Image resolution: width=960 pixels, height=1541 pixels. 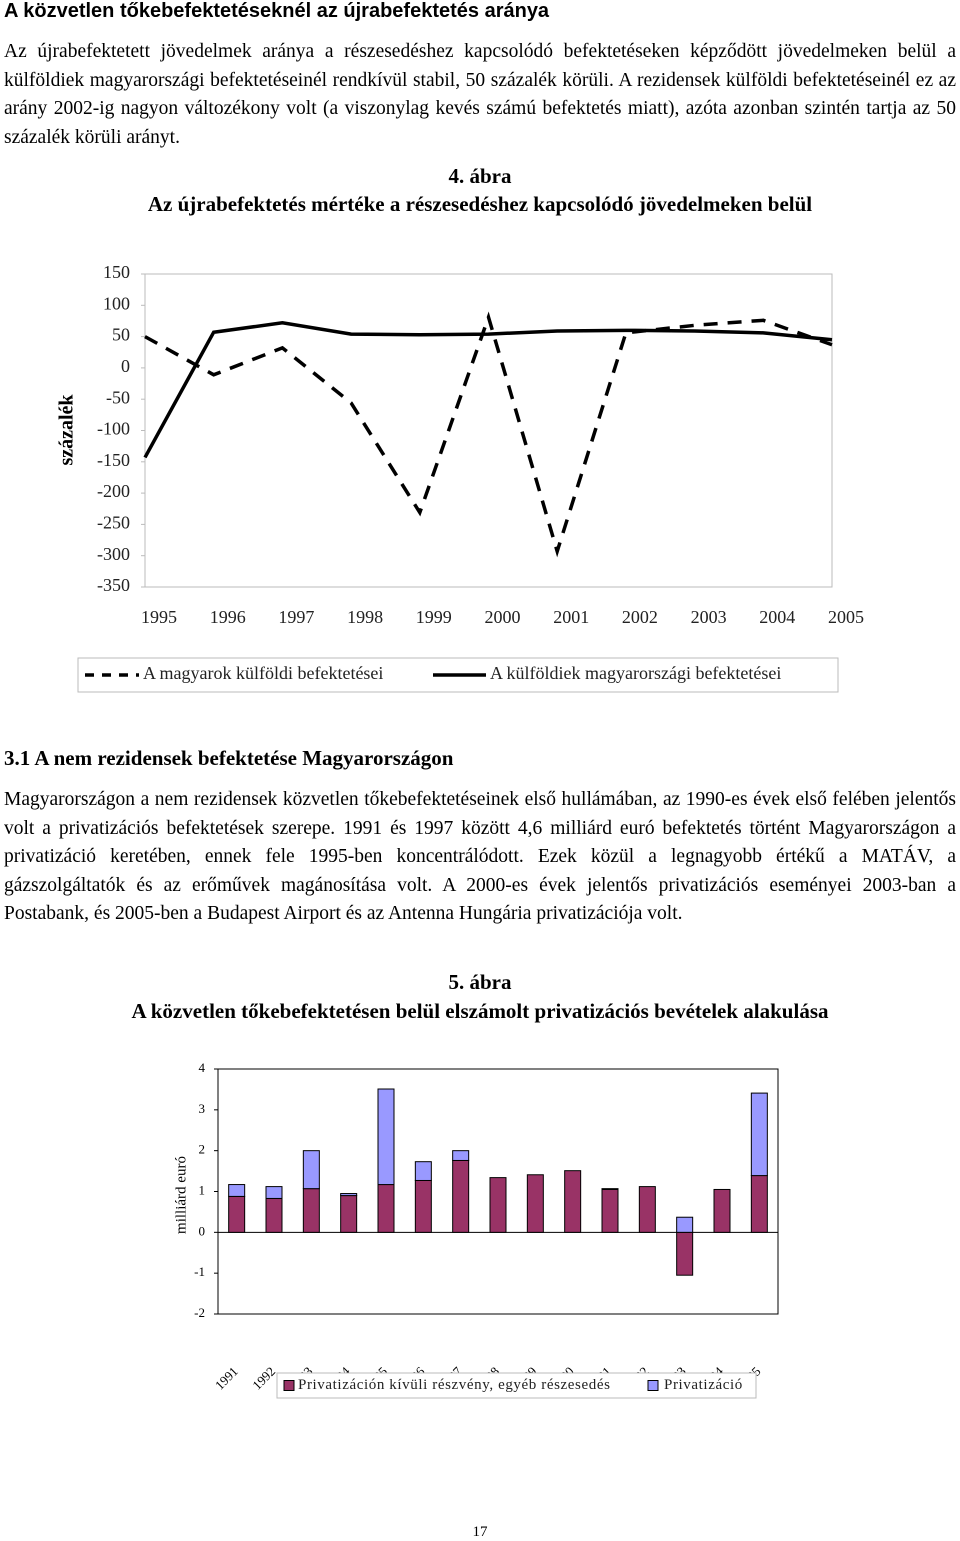 I want to click on y-tick-label: 2, so click(x=202, y=1149).